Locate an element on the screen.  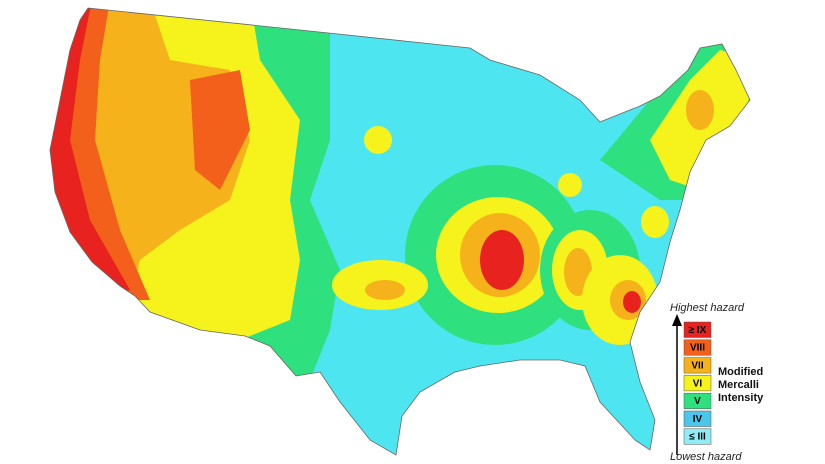
top-label: Highest hazard is located at coordinates (707, 308).